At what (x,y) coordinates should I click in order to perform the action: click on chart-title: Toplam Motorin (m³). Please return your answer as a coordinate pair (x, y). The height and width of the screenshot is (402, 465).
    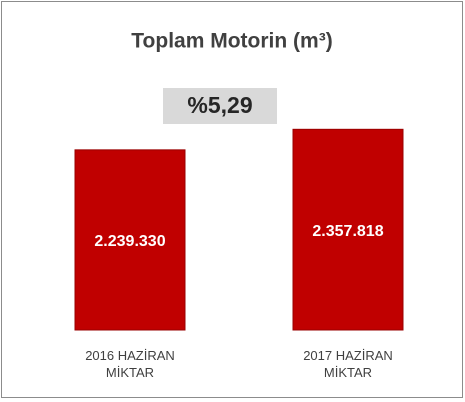
    Looking at the image, I should click on (231, 41).